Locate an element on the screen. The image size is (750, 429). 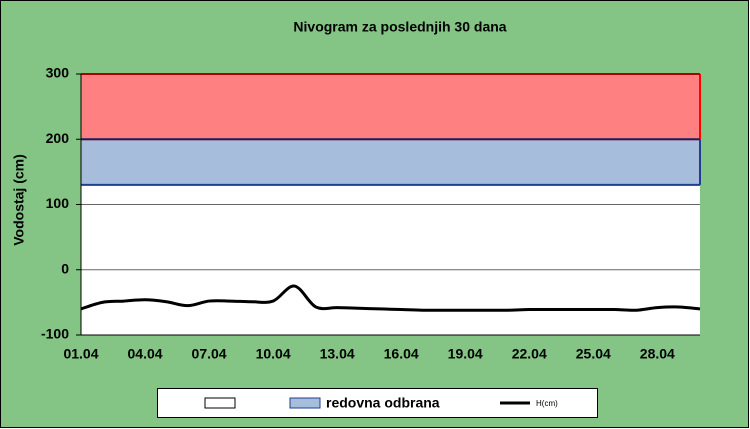
y-tick-label: 0 is located at coordinates (65, 268).